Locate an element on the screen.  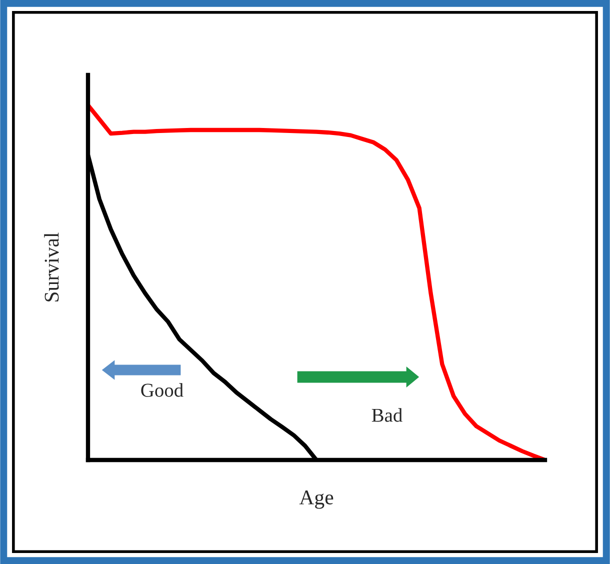
y-axis-title: Survival is located at coordinates (51, 267).